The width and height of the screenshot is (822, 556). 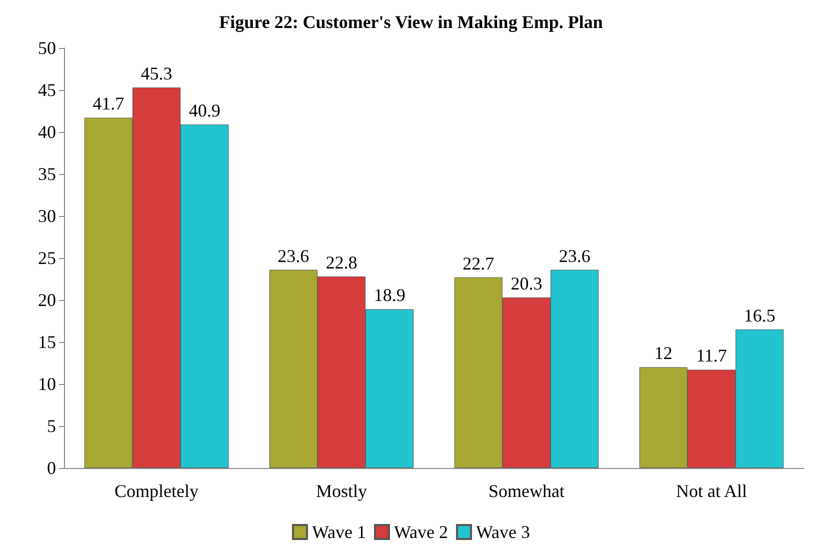 What do you see at coordinates (156, 73) in the screenshot?
I see `data-label: 45.3` at bounding box center [156, 73].